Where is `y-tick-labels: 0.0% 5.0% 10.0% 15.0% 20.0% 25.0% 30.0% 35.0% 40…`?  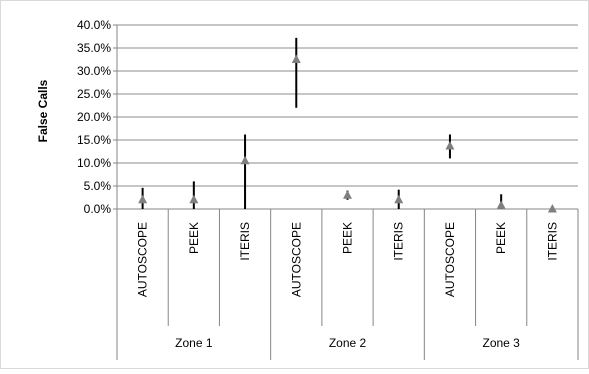 y-tick-labels: 0.0% 5.0% 10.0% 15.0% 20.0% 25.0% 30.0% 35.0% 40… is located at coordinates (94, 117).